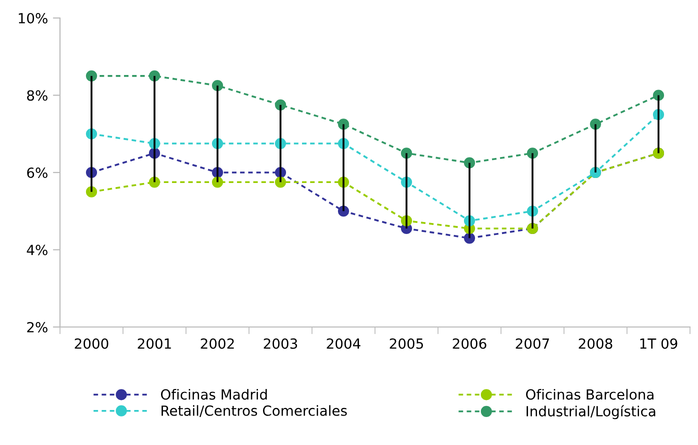 The height and width of the screenshot is (445, 698). I want to click on y-tick-label: 8%, so click(37, 95).